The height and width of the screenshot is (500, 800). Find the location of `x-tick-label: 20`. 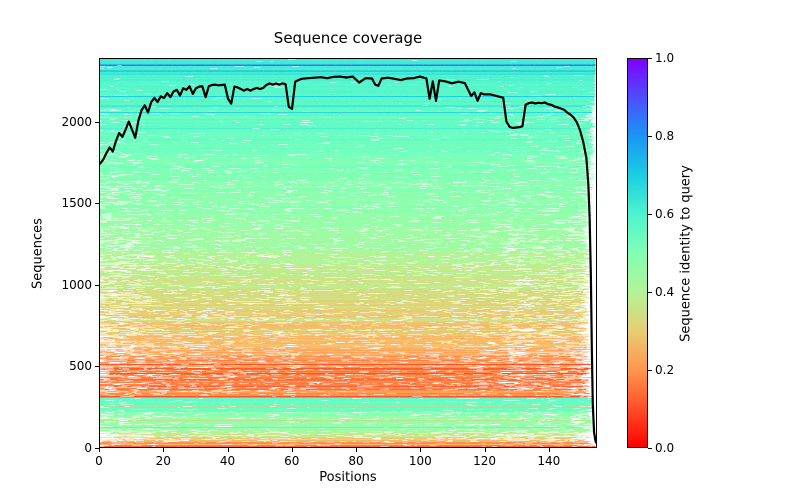

x-tick-label: 20 is located at coordinates (163, 461).